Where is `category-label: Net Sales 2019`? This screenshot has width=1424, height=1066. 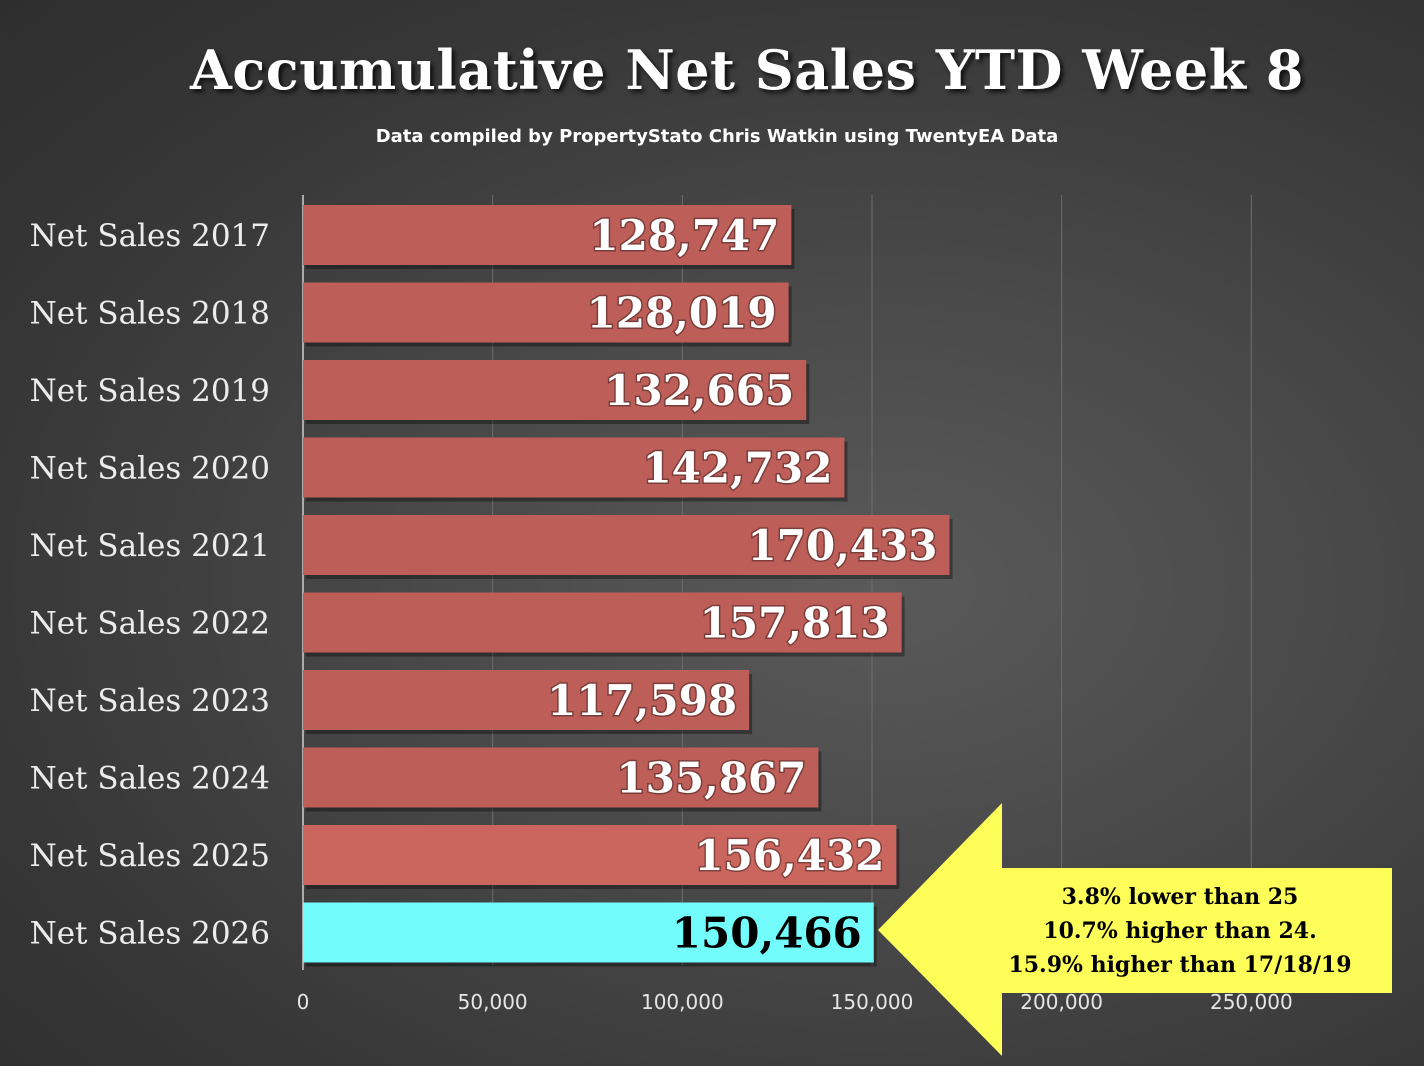
category-label: Net Sales 2019 is located at coordinates (150, 391).